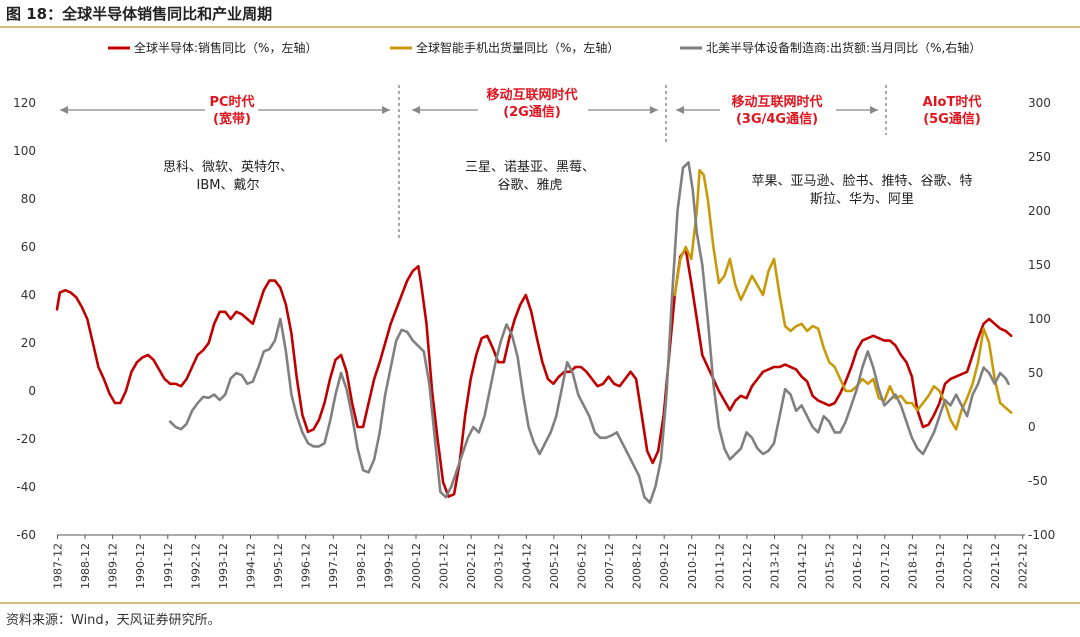  Describe the element at coordinates (1039, 157) in the screenshot. I see `y-right-tick-label: 250` at that location.